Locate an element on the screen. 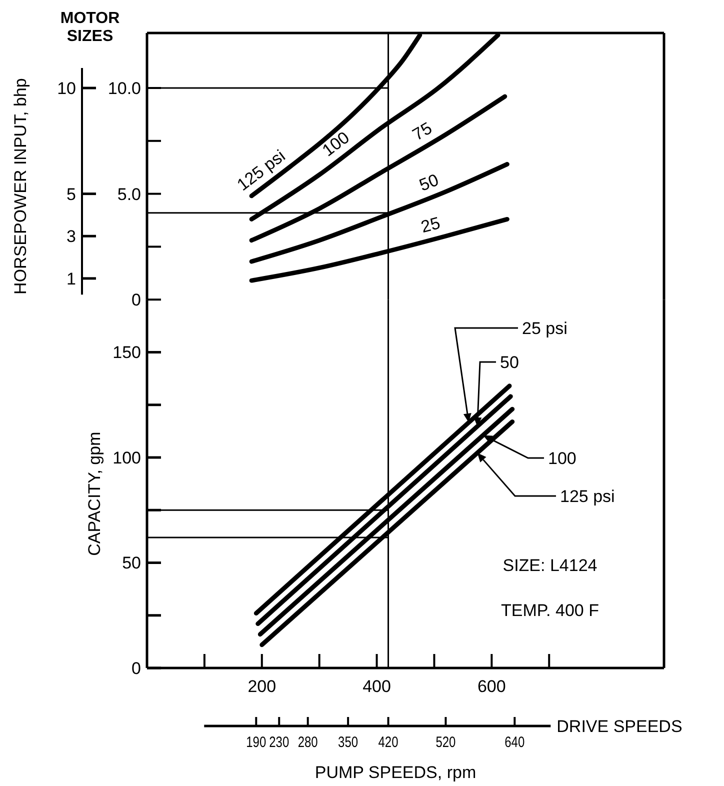 This screenshot has width=724, height=786. x2-axis-title: DRIVE SPEEDS is located at coordinates (619, 726).